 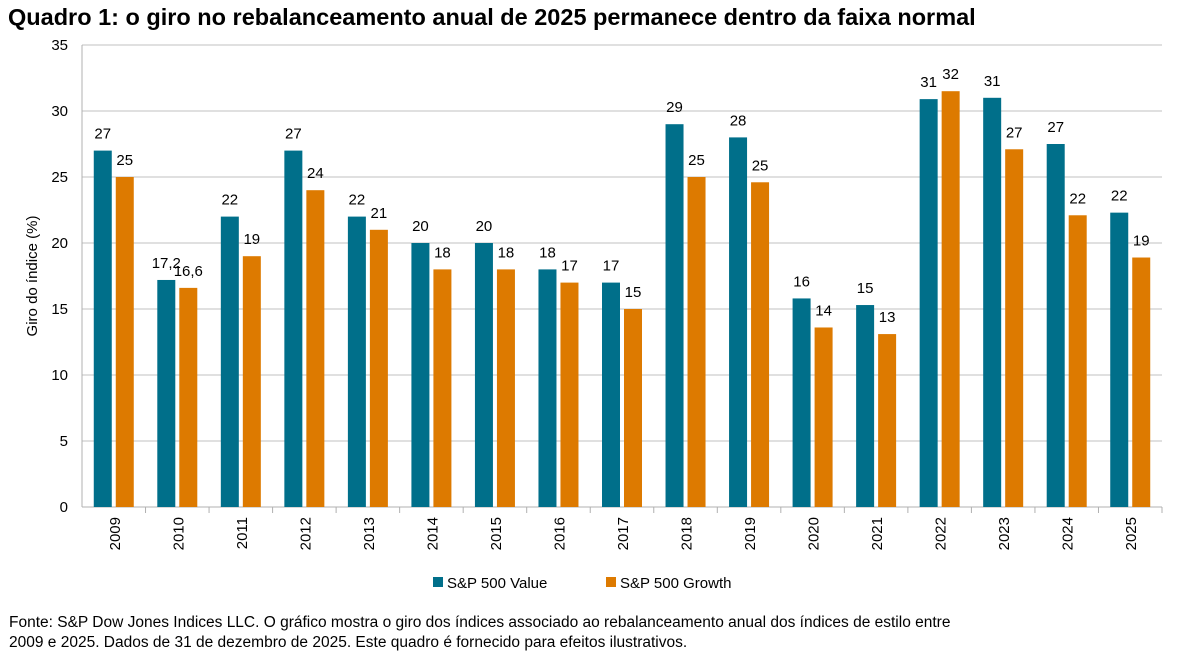 I want to click on data-label: 29, so click(x=674, y=107).